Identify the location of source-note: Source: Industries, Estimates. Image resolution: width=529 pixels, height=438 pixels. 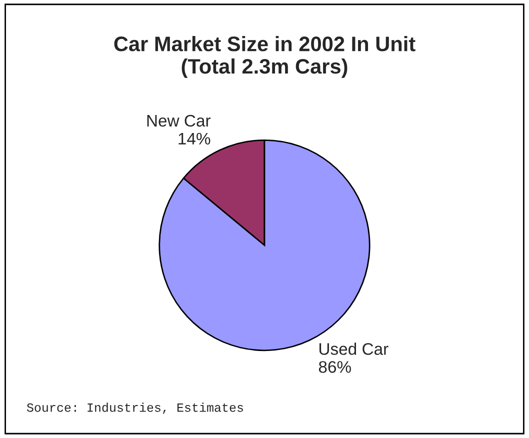
(134, 408).